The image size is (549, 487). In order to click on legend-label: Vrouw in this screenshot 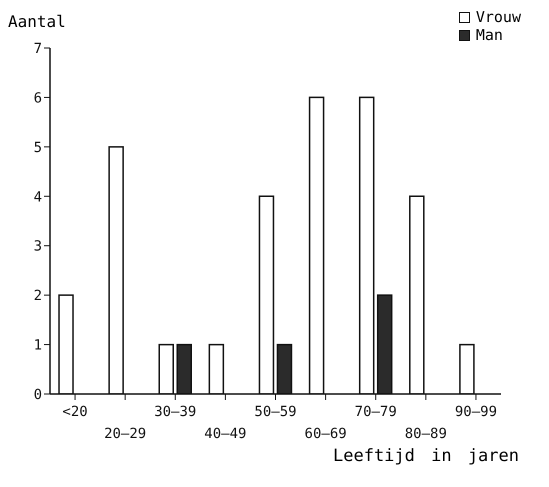, I will do `click(497, 17)`.